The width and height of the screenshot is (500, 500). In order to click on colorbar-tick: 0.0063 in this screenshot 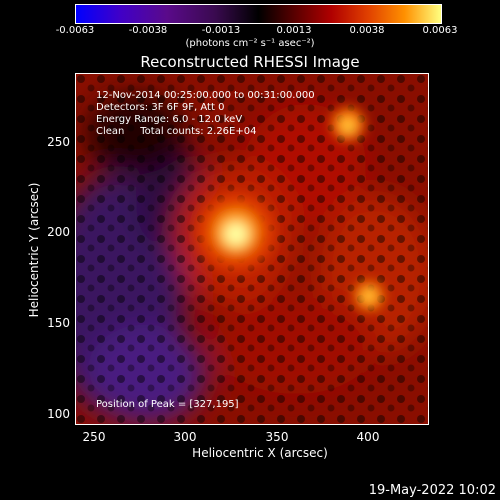, I will do `click(440, 30)`.